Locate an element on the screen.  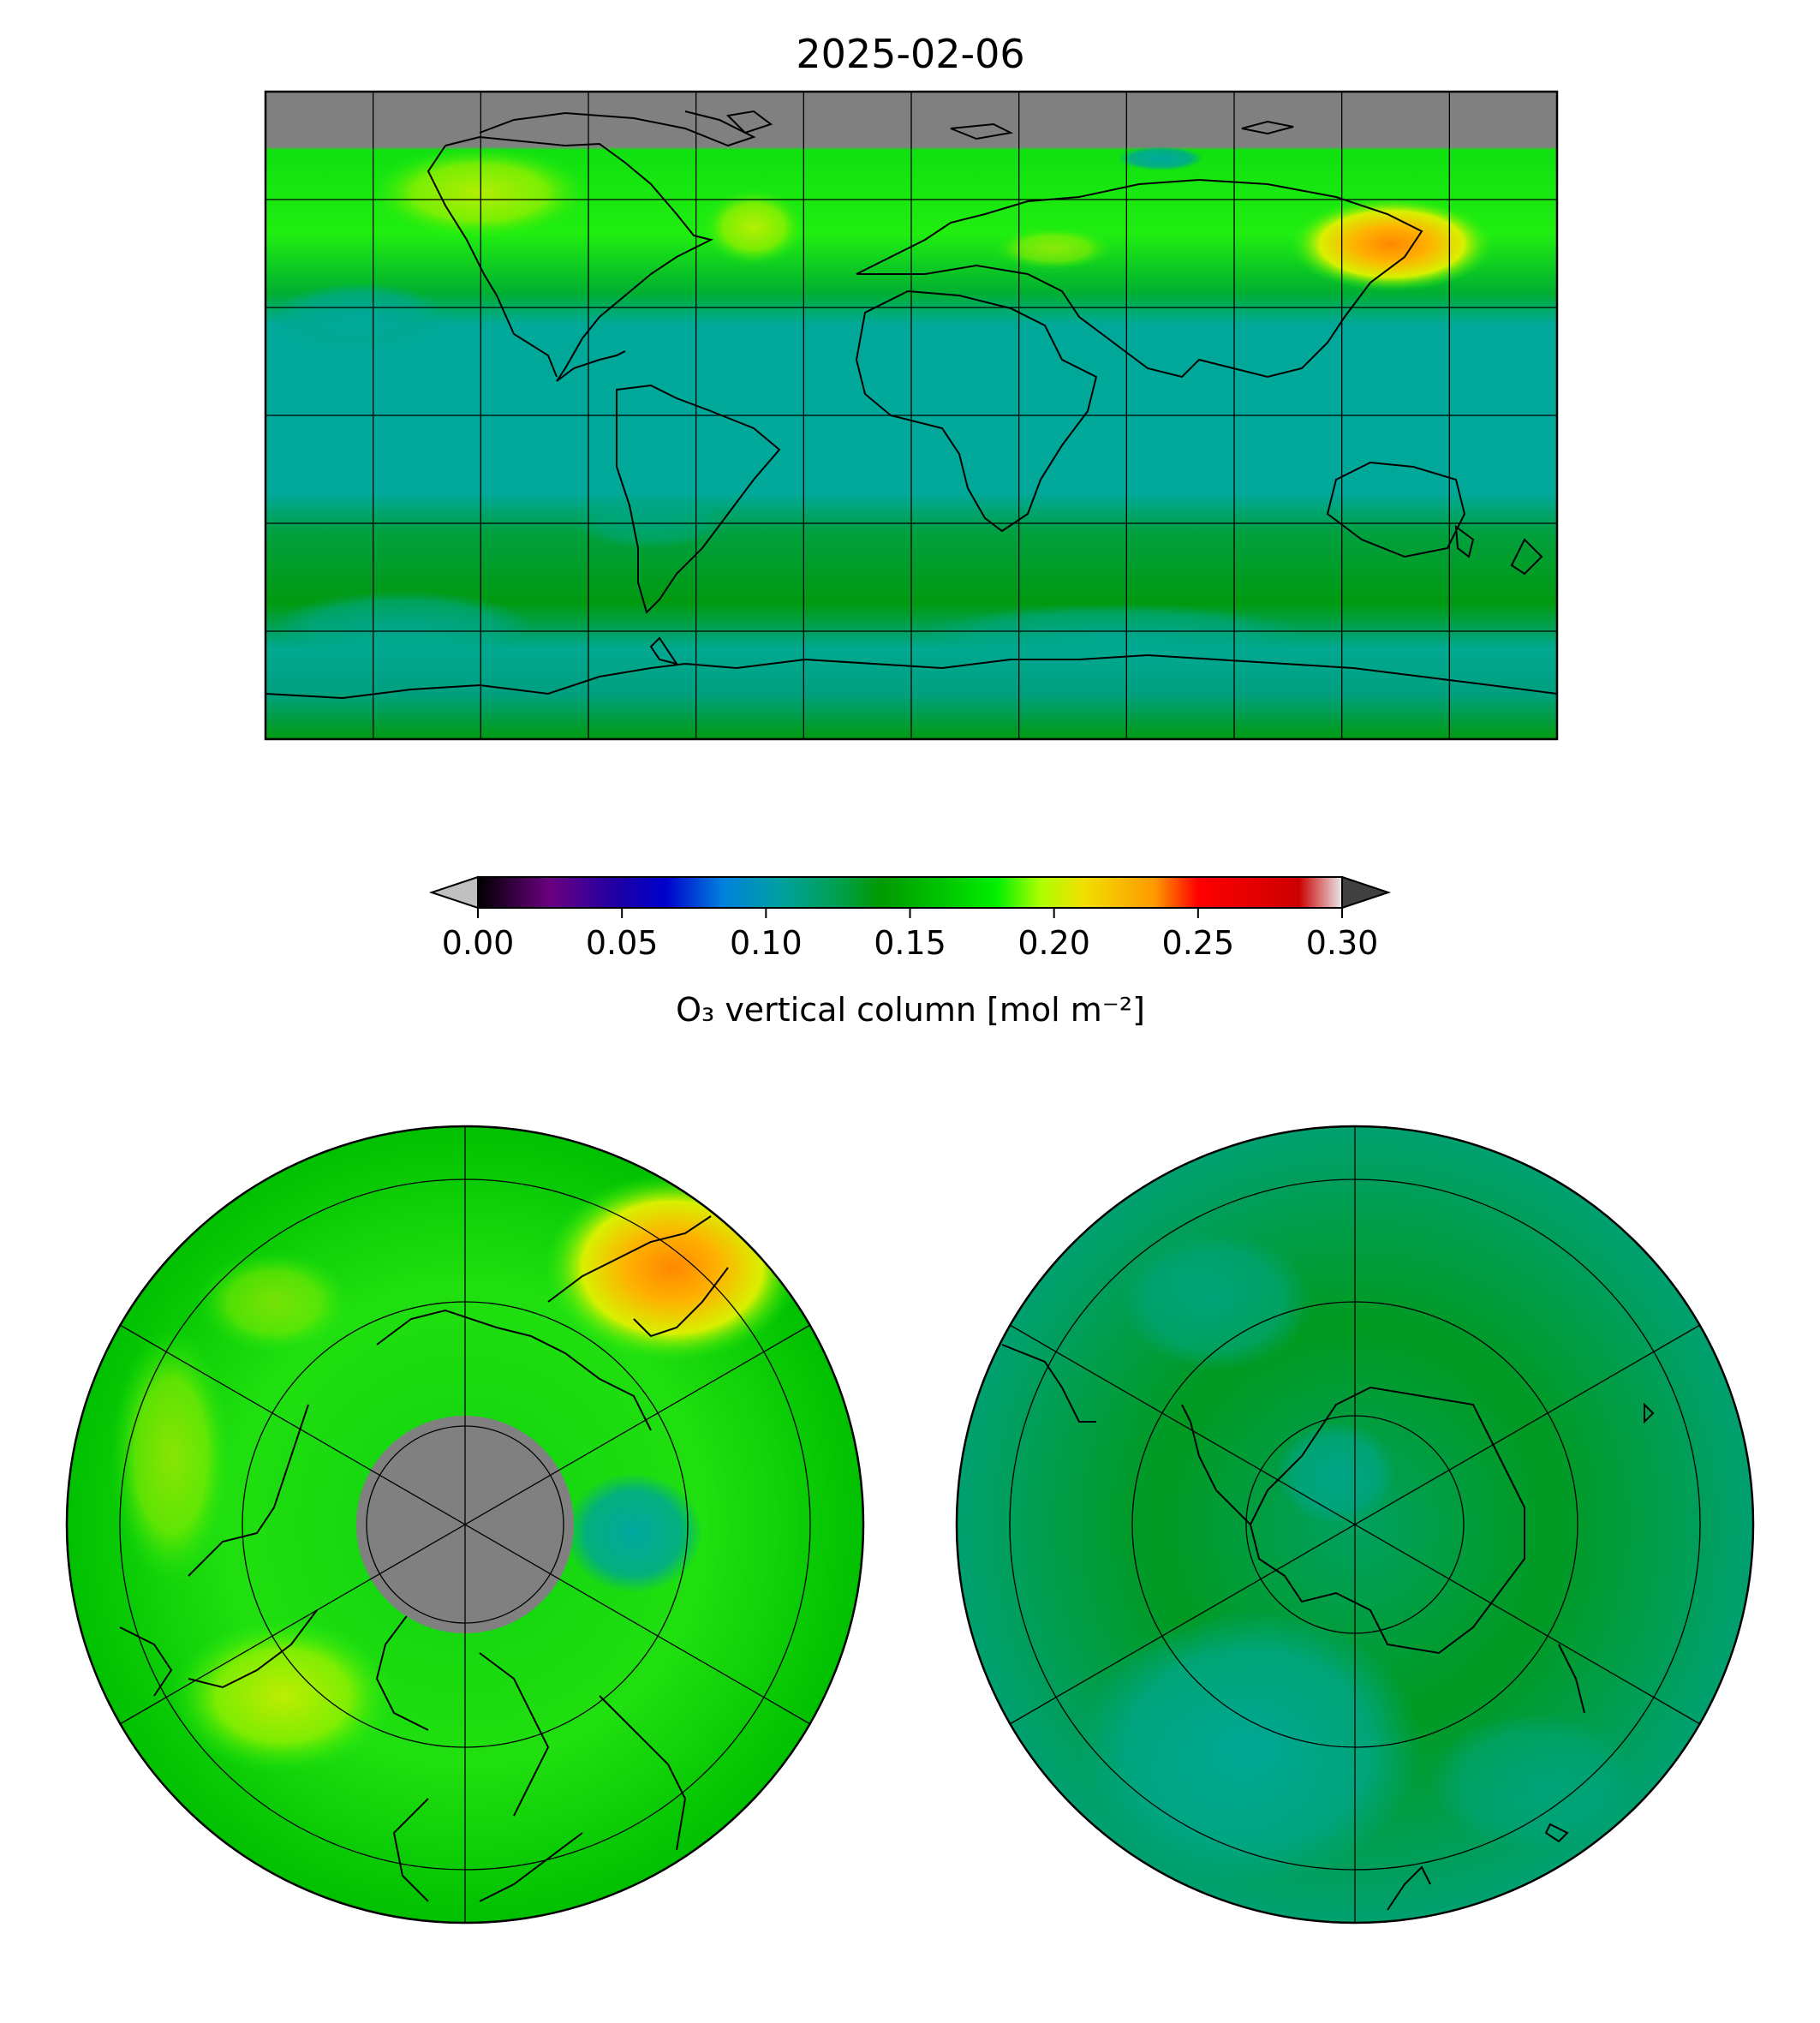
north-america-high is located at coordinates (480, 193).